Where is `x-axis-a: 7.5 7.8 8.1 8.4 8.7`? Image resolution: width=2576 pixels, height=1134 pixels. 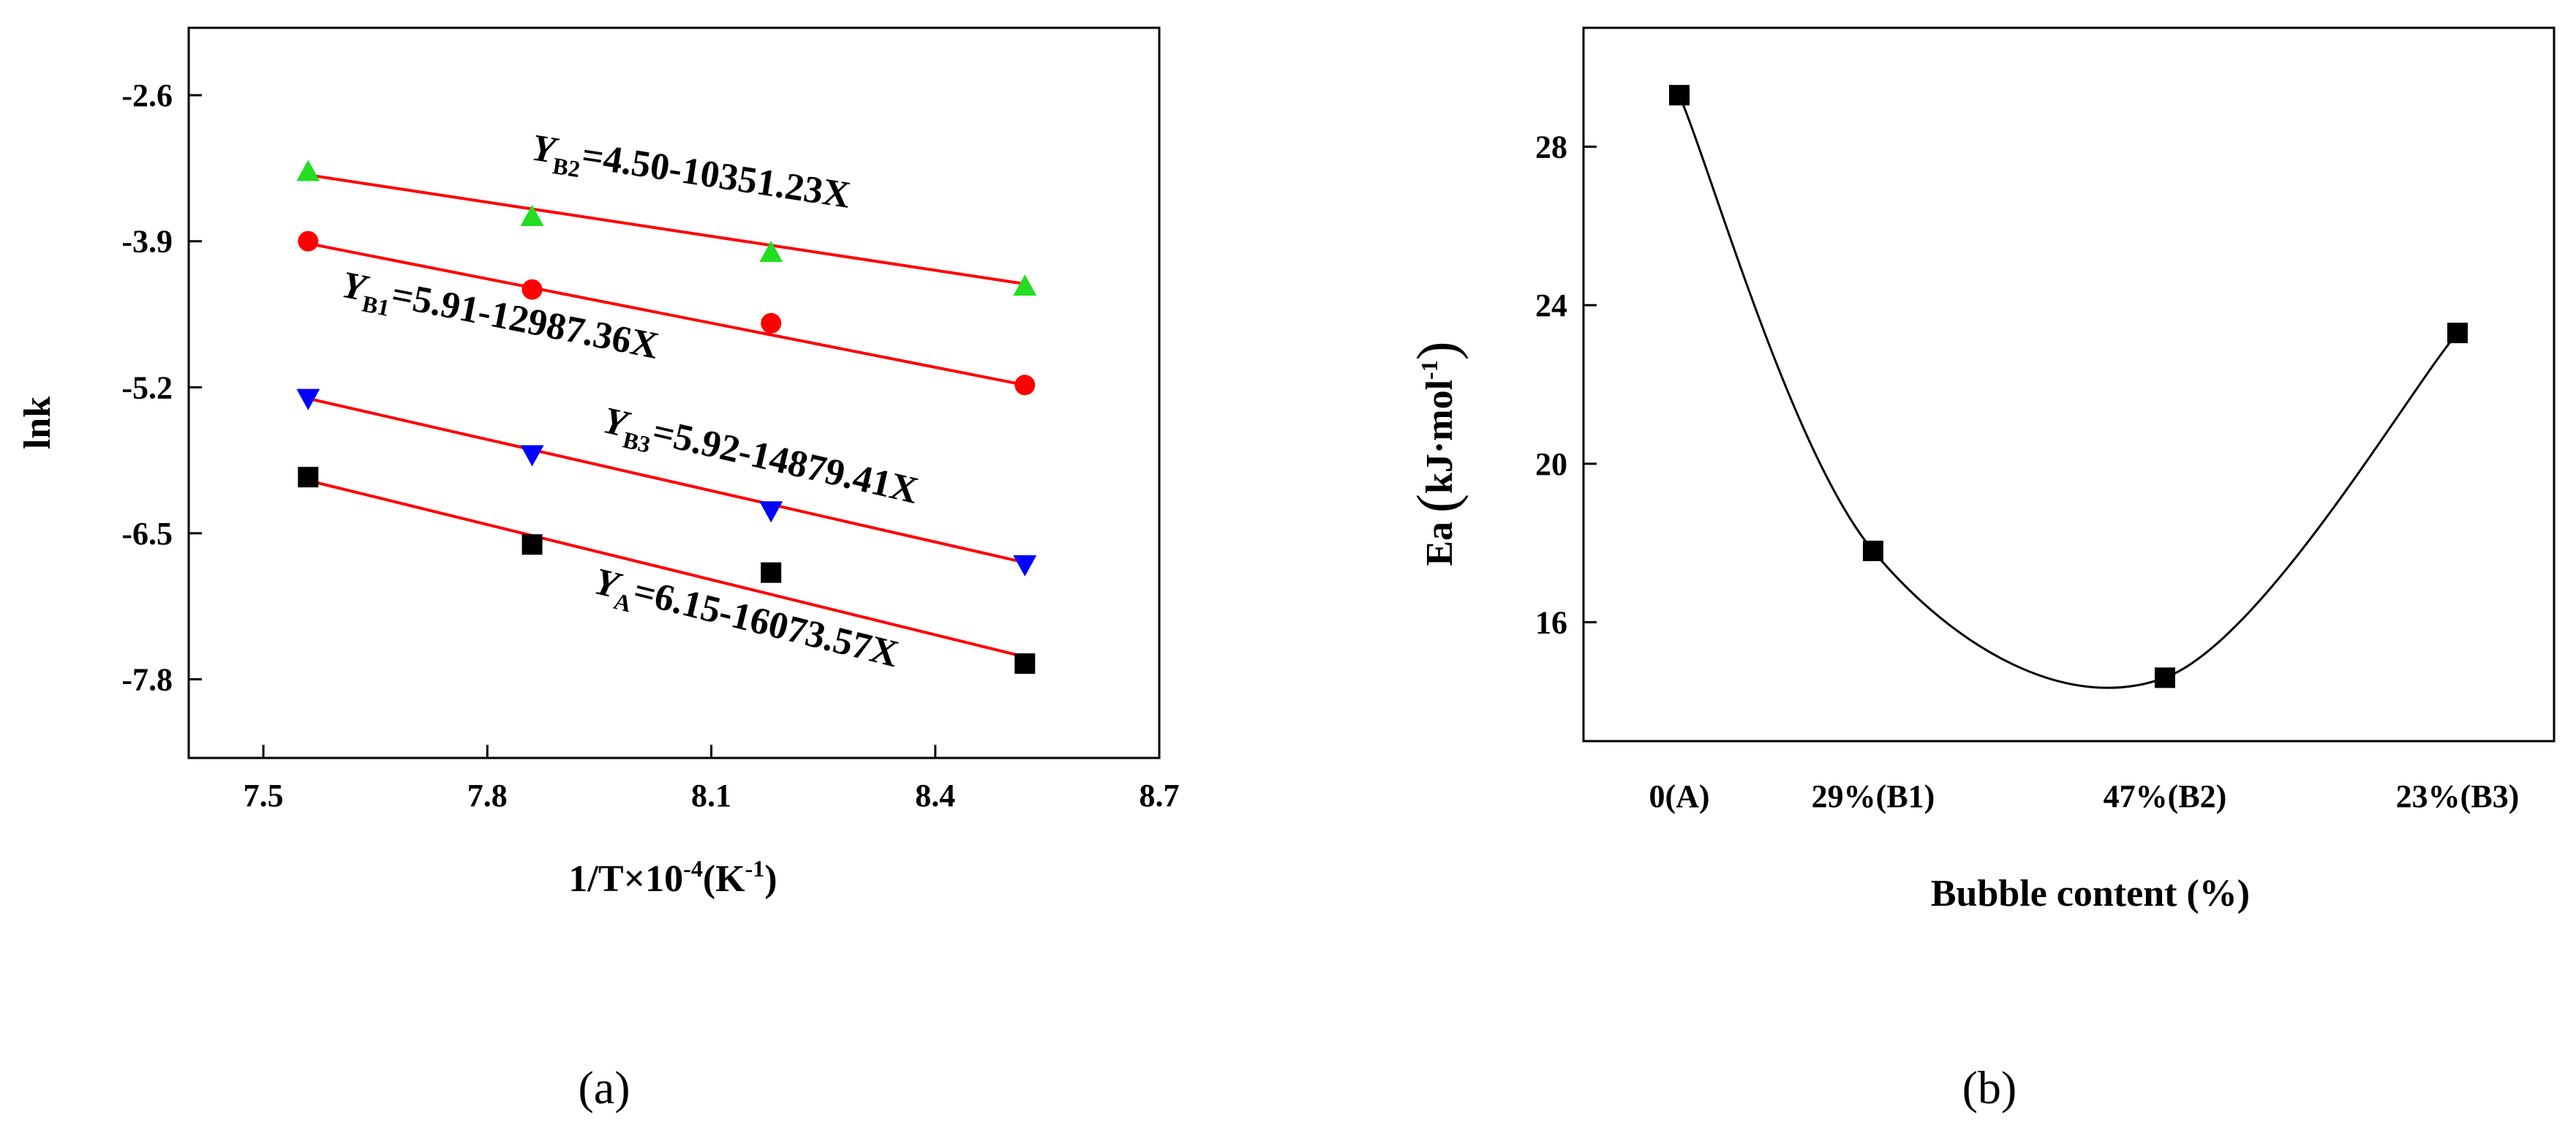
x-axis-a: 7.5 7.8 8.1 8.4 8.7 is located at coordinates (712, 779).